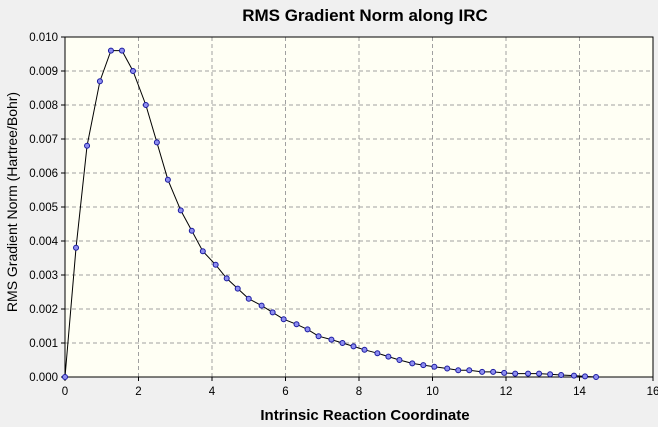 This screenshot has height=427, width=658. I want to click on x-tick-label: 8, so click(359, 392).